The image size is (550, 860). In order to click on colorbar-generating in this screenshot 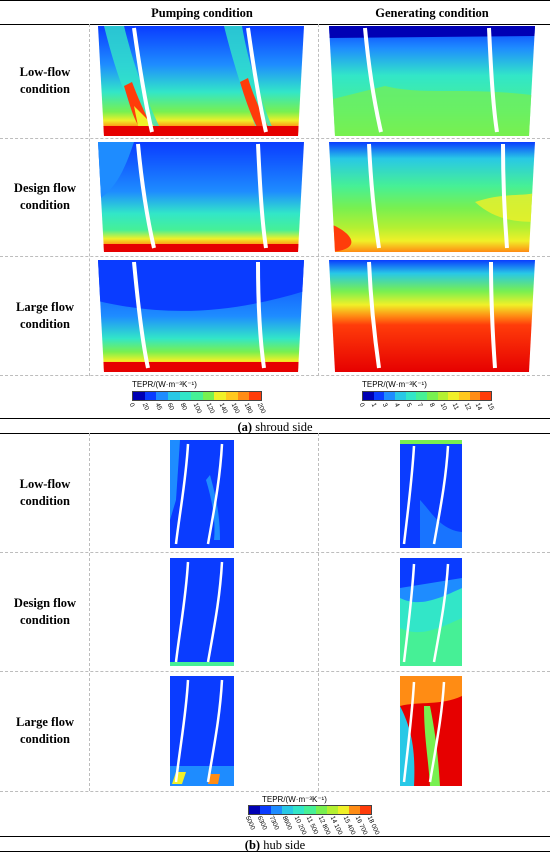, I will do `click(427, 396)`.